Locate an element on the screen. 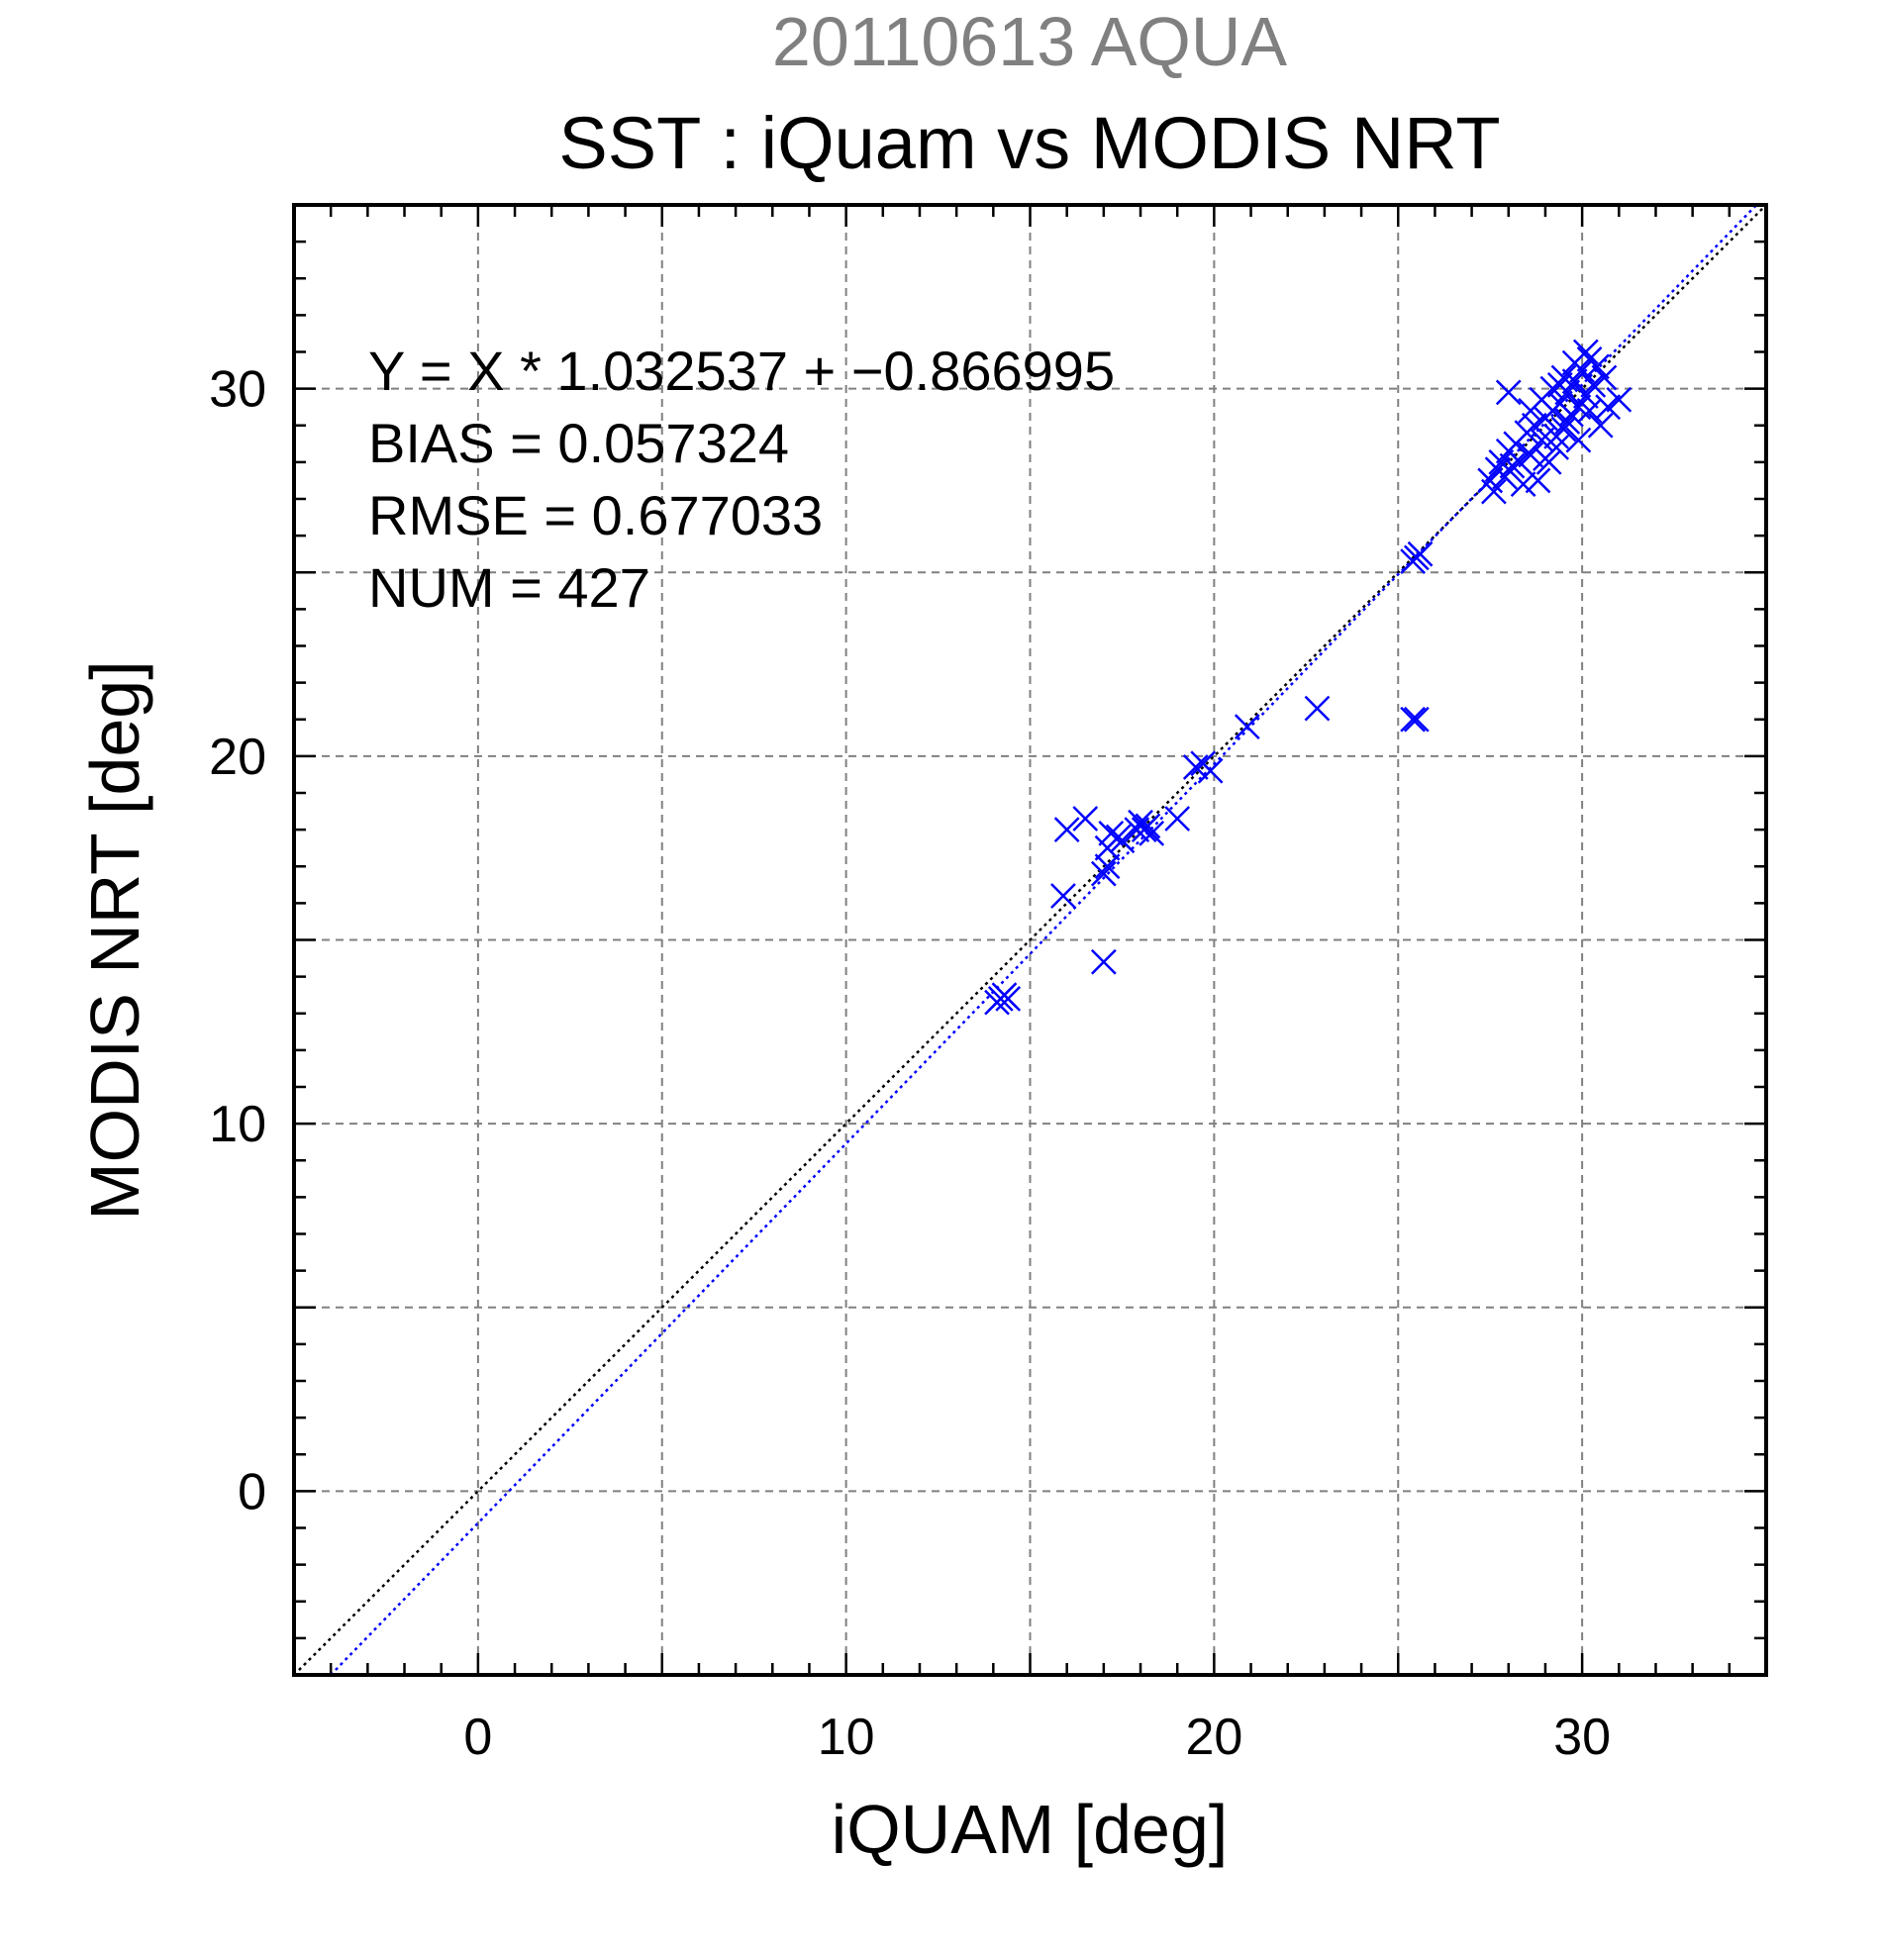 This screenshot has height=1960, width=1881. y-tick-label: 30 is located at coordinates (238, 390).